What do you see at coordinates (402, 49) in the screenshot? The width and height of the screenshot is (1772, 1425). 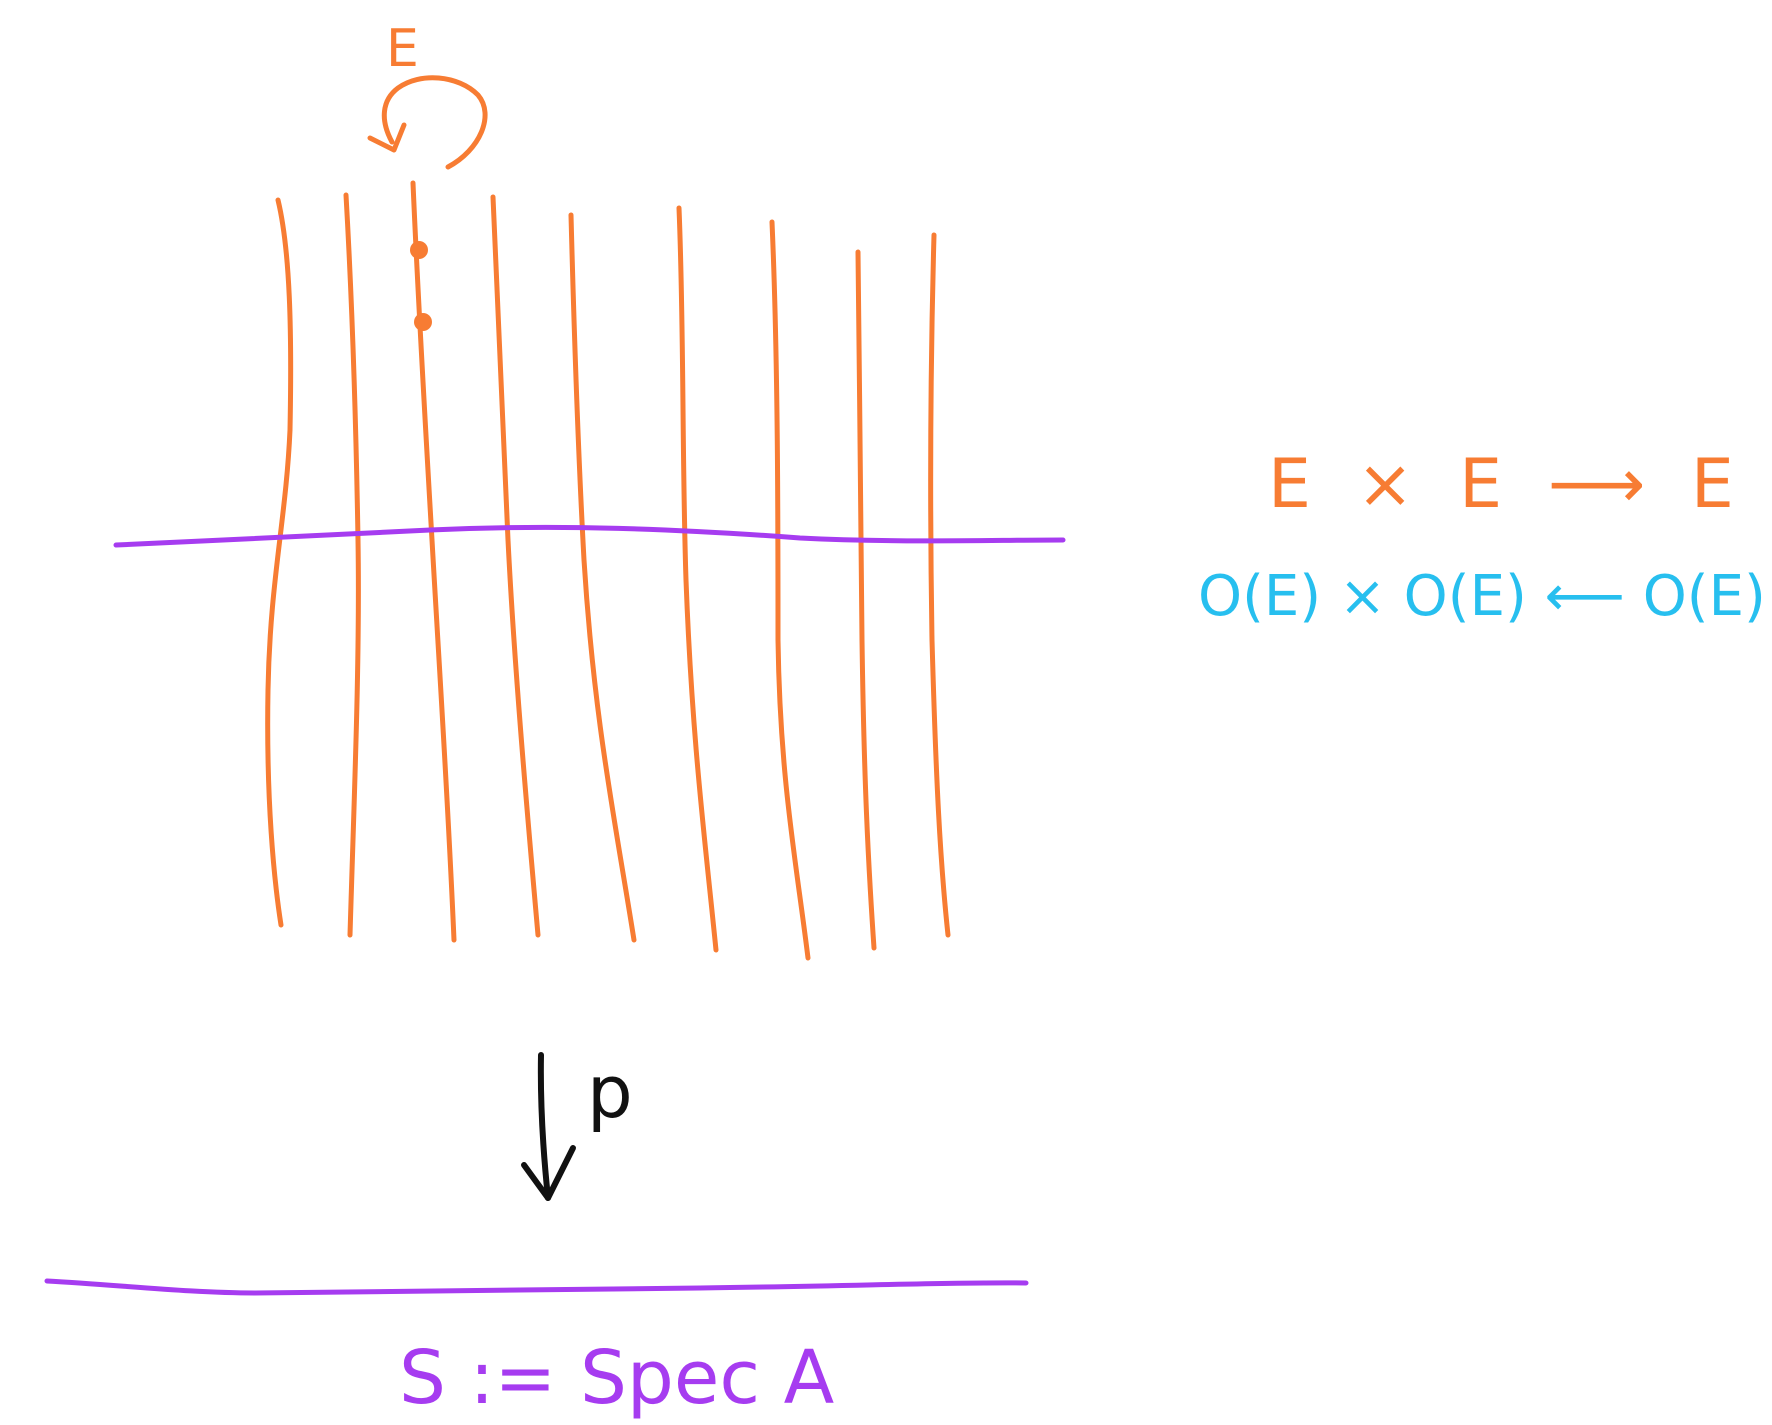 I see `top-E-label: E` at bounding box center [402, 49].